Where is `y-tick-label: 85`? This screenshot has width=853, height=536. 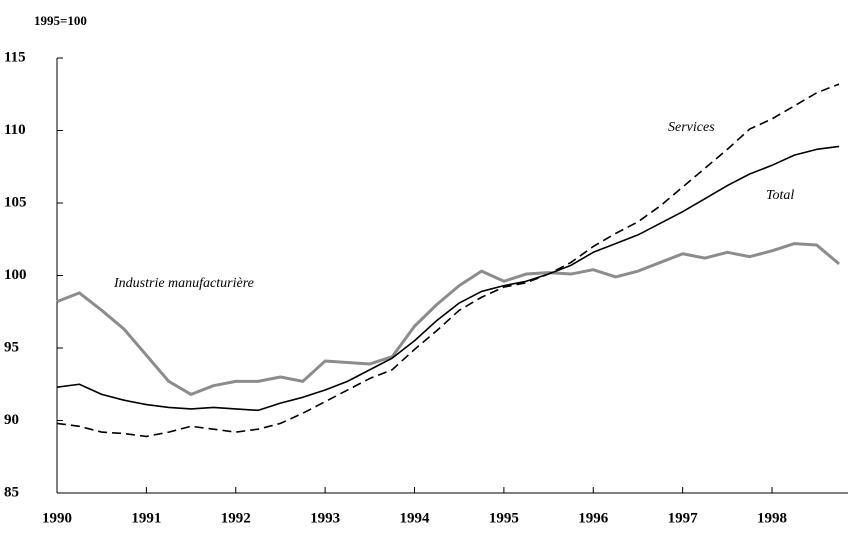
y-tick-label: 85 is located at coordinates (11, 492).